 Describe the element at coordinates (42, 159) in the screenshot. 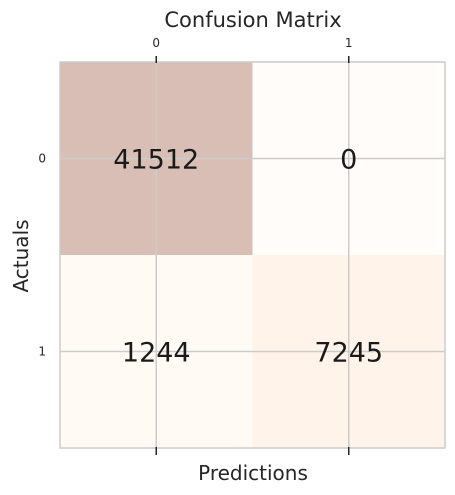

I see `y-tick-label: 0` at that location.